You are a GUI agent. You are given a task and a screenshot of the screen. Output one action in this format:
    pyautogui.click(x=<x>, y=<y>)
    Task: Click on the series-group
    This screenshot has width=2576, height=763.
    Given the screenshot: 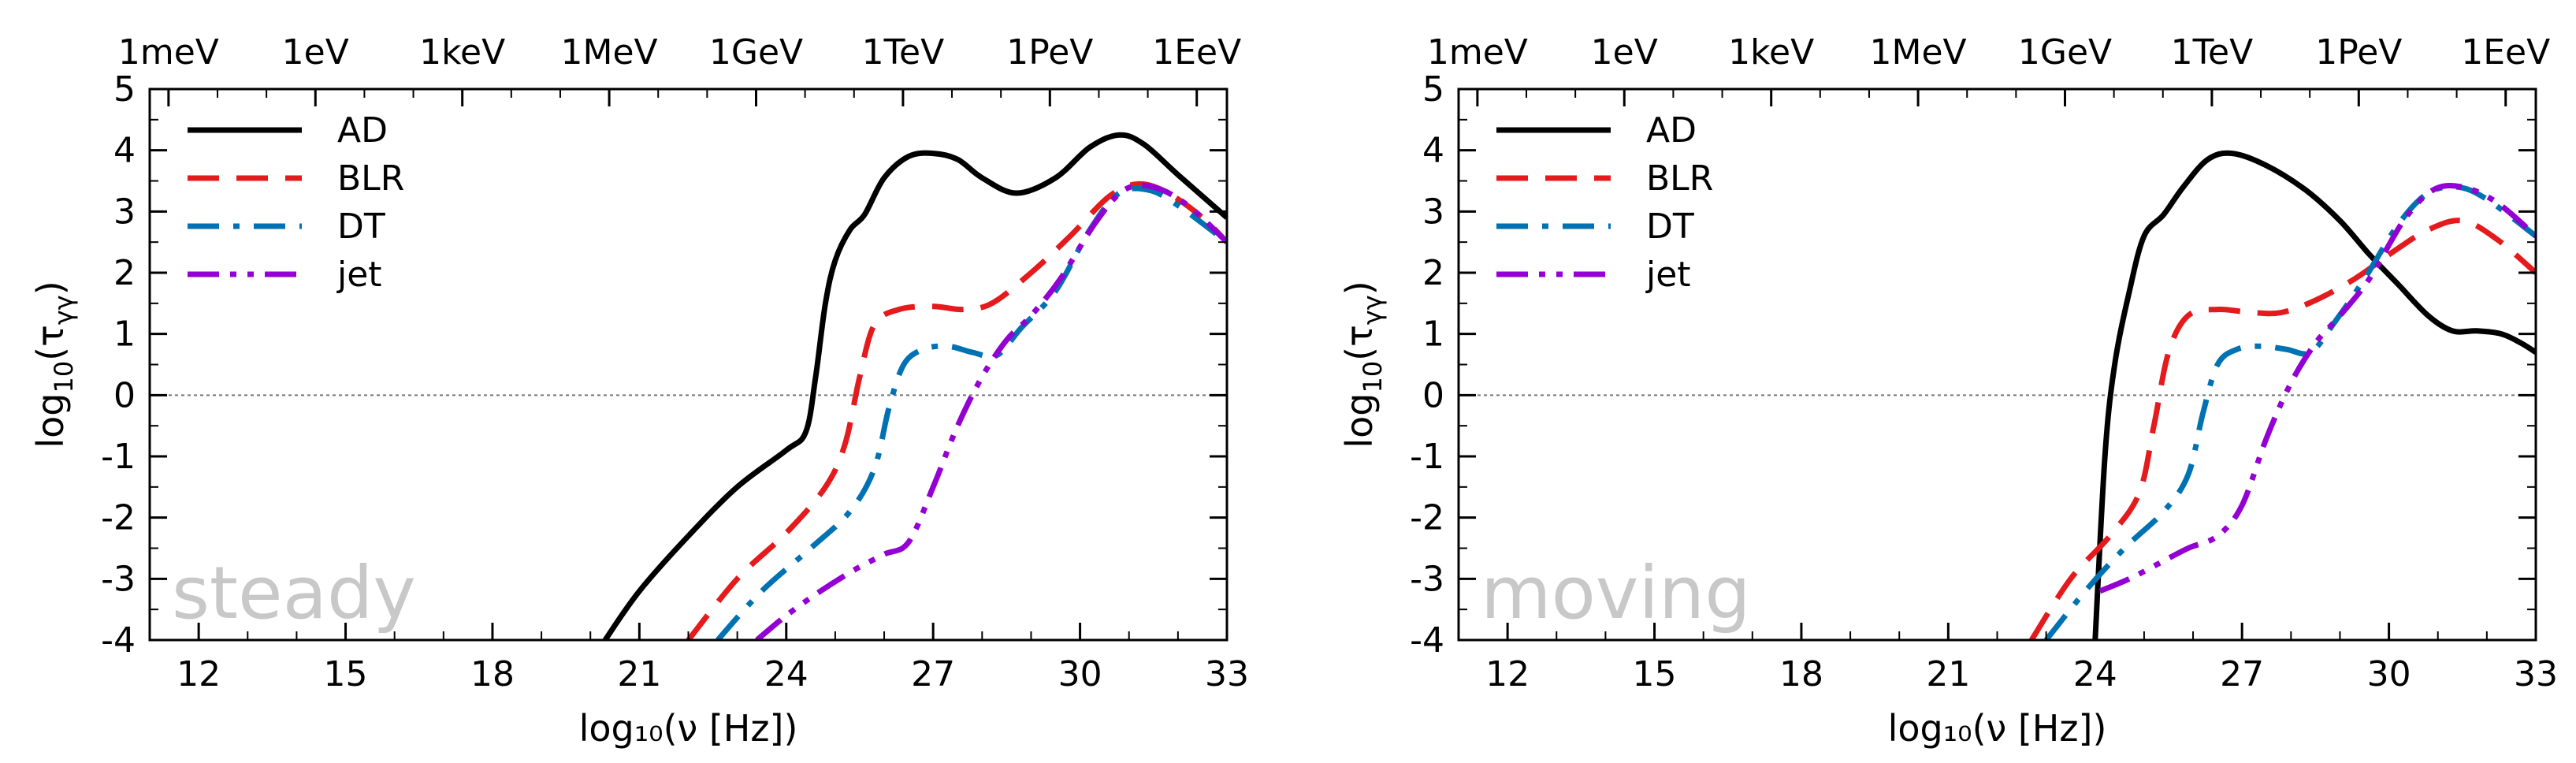 What is the action you would take?
    pyautogui.click(x=2282, y=395)
    